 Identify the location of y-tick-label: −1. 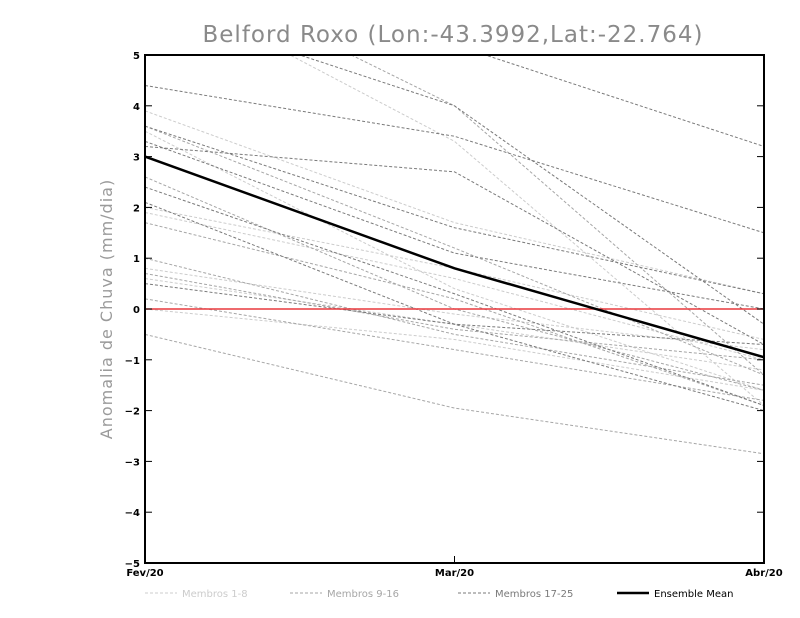
(132, 361).